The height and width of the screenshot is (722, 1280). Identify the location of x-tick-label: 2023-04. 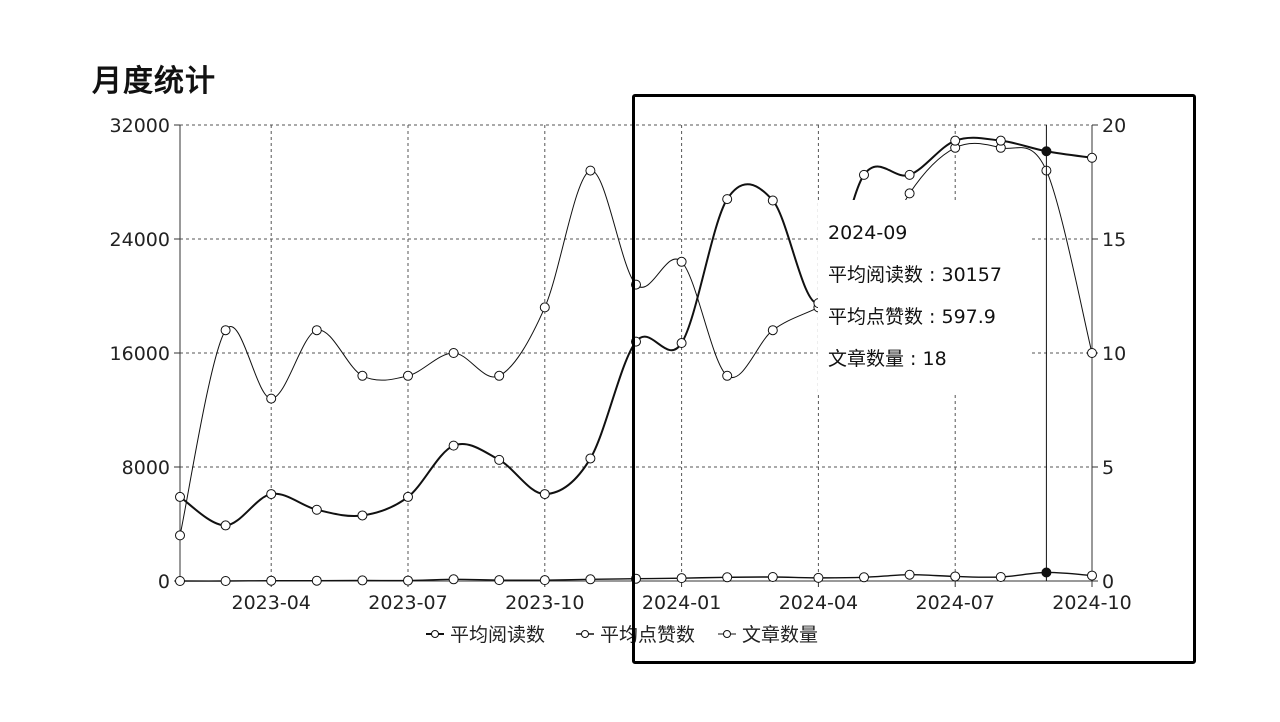
(271, 603).